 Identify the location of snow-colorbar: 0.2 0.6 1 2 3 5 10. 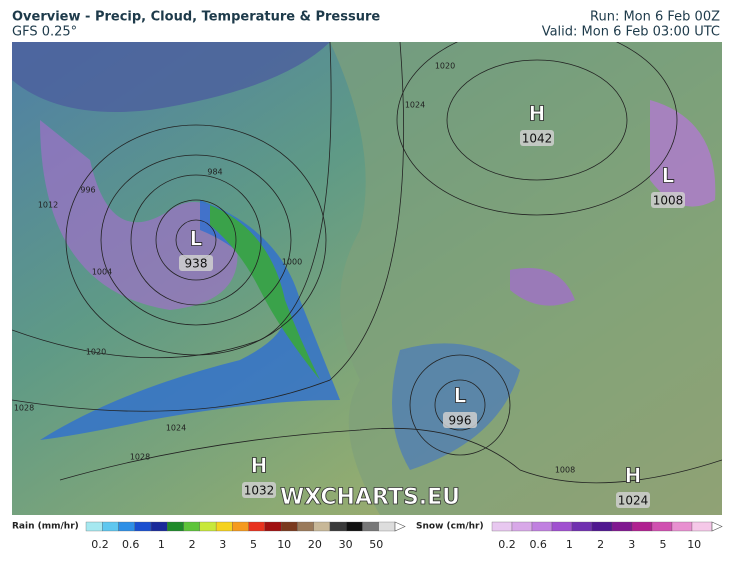
(607, 536).